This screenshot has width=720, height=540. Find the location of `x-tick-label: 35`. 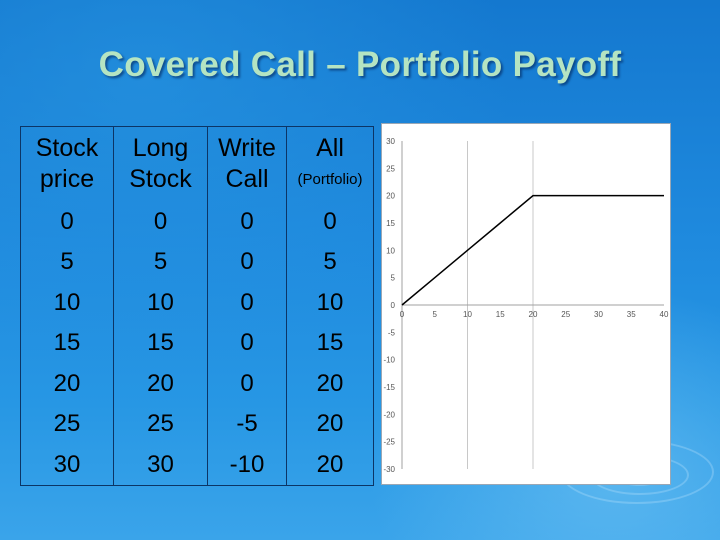

x-tick-label: 35 is located at coordinates (631, 314).